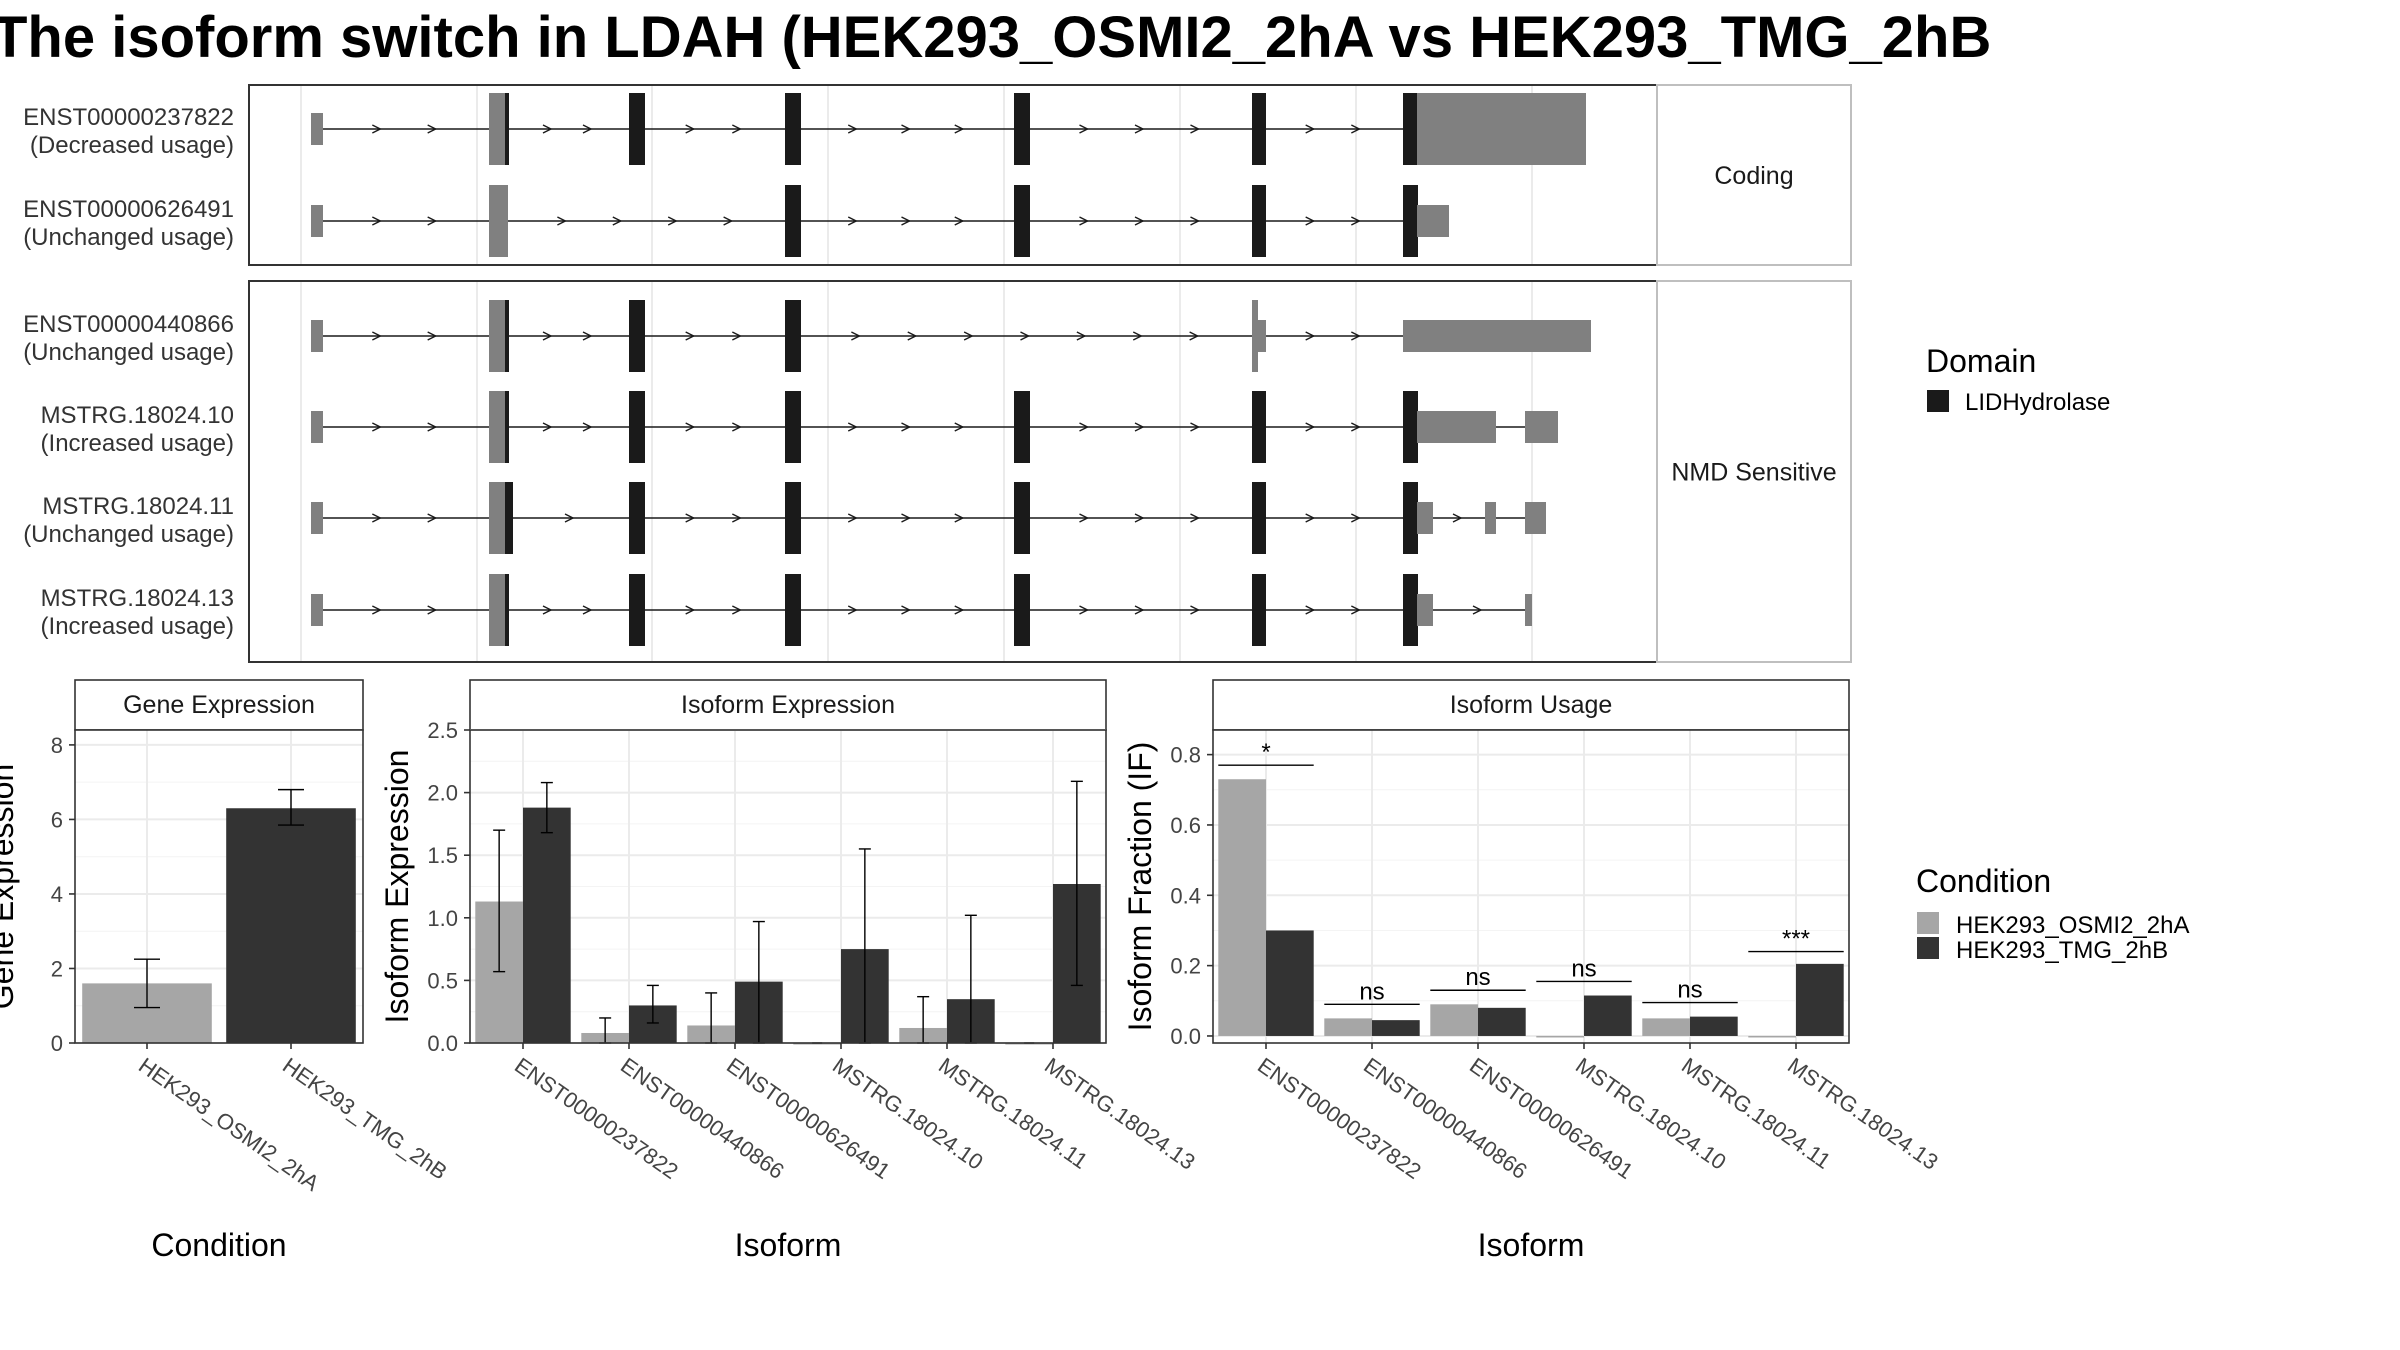 This screenshot has height=1350, width=2400. I want to click on plot-area, so click(1531, 886).